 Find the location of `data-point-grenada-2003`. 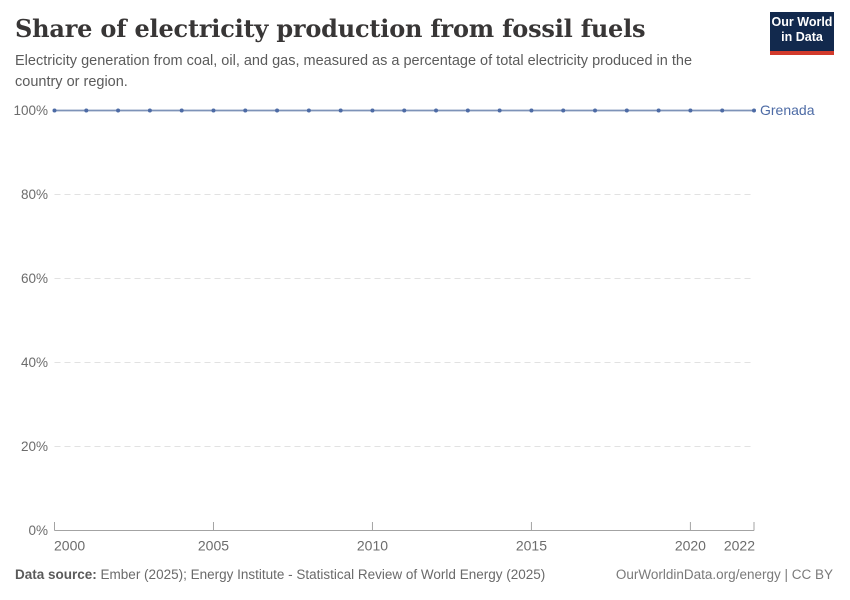

data-point-grenada-2003 is located at coordinates (149, 110).